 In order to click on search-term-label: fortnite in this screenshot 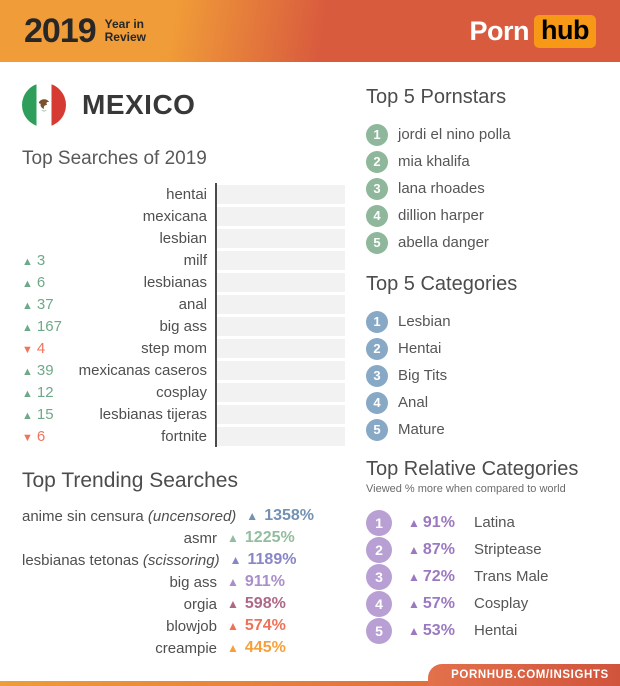, I will do `click(184, 436)`.